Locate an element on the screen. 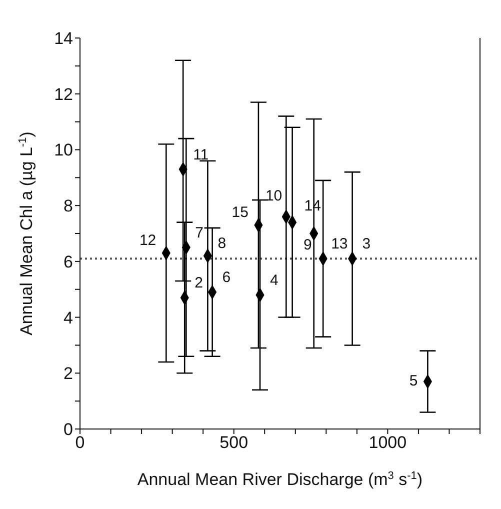  annotation: 3 is located at coordinates (366, 244).